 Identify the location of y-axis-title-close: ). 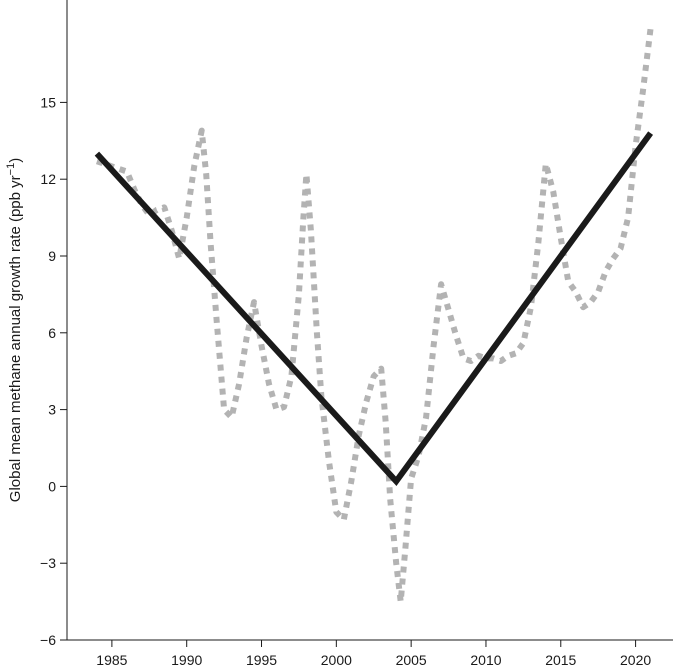
(15, 160).